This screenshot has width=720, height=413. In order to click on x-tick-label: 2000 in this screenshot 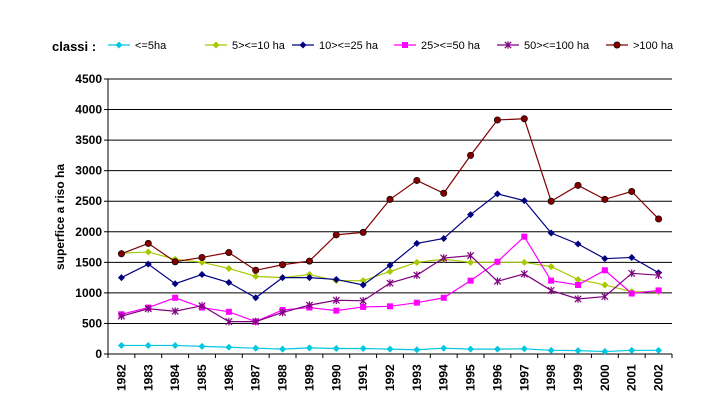, I will do `click(605, 377)`.